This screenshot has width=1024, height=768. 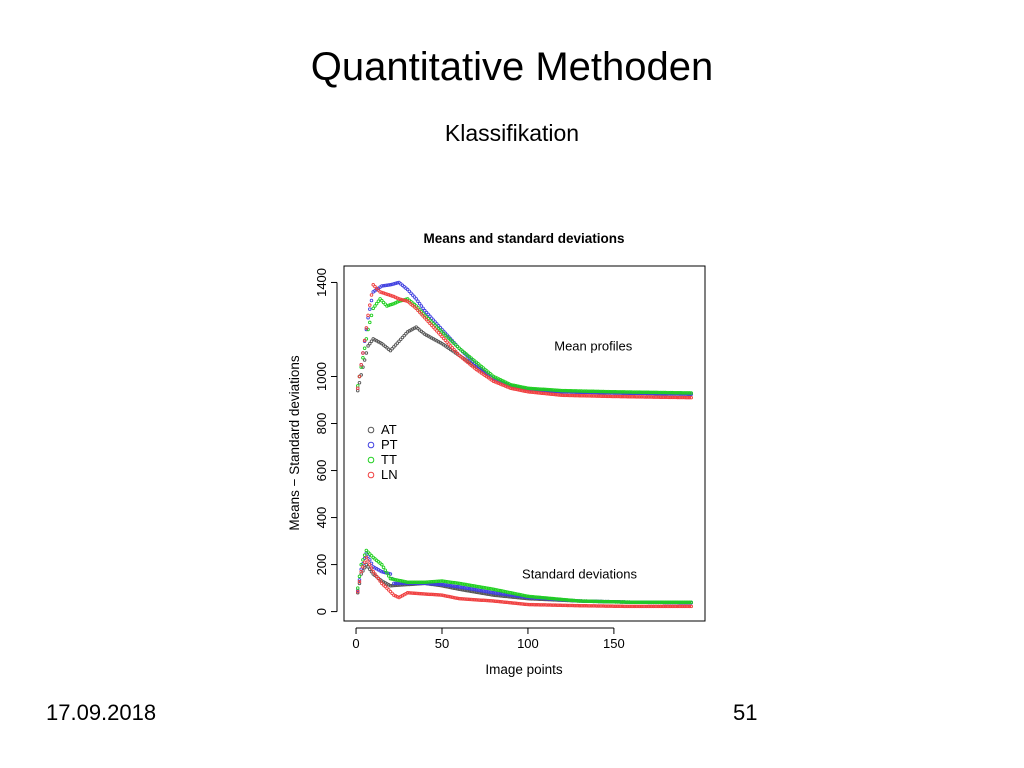 What do you see at coordinates (524, 465) in the screenshot?
I see `series-at` at bounding box center [524, 465].